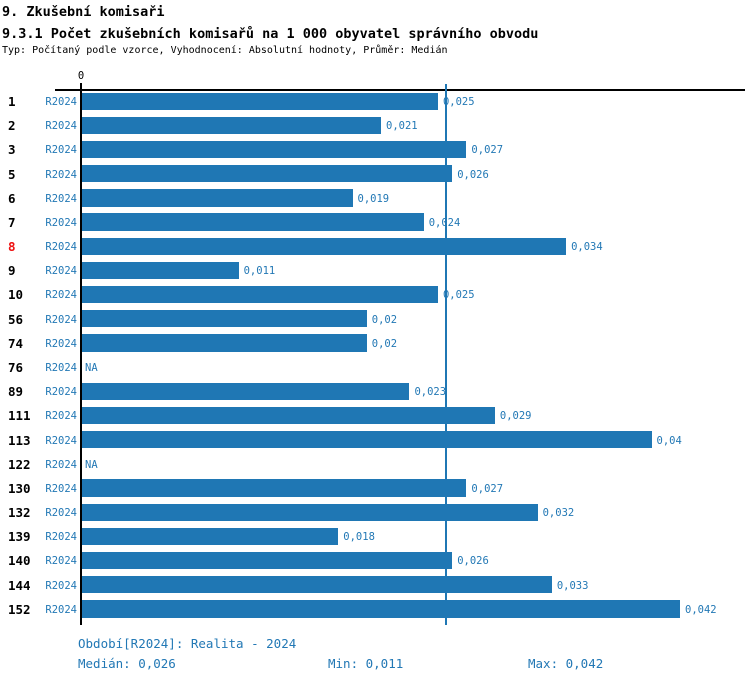 The width and height of the screenshot is (750, 680). I want to click on row-category-label: 2, so click(12, 126).